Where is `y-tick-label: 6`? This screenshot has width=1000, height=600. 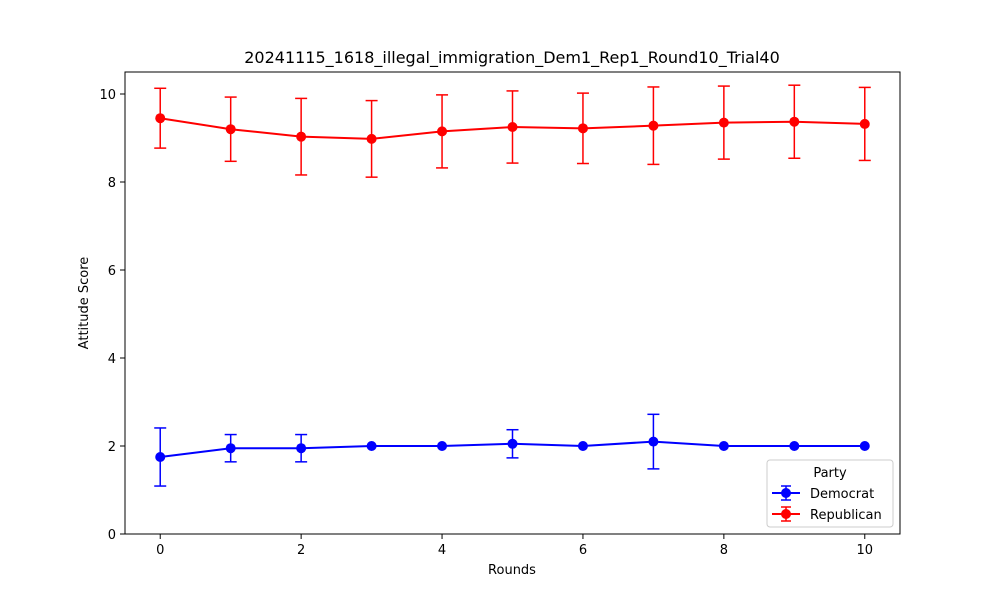 y-tick-label: 6 is located at coordinates (112, 271).